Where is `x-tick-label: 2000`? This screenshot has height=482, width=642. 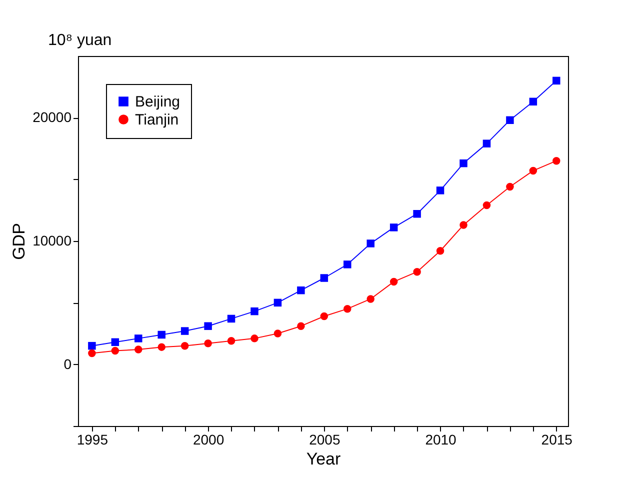 x-tick-label: 2000 is located at coordinates (208, 440).